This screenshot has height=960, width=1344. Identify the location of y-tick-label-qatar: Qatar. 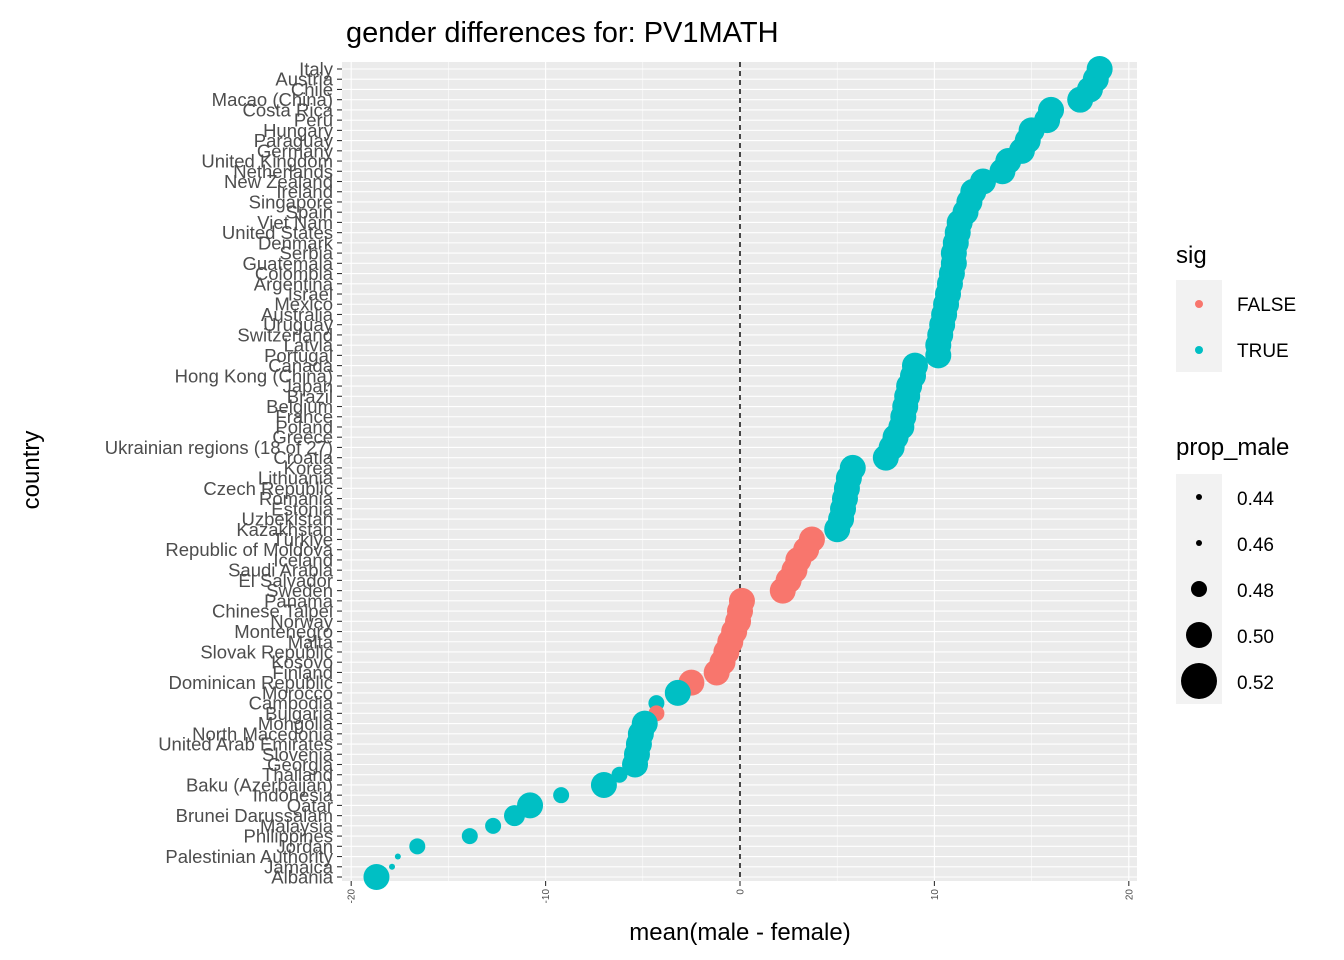
(310, 805).